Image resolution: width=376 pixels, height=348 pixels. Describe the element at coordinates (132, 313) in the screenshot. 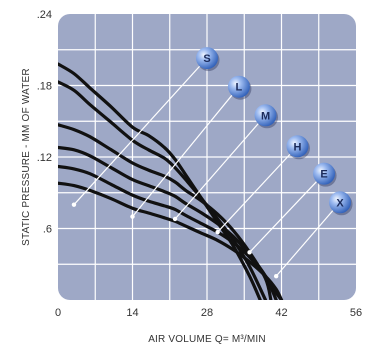

I see `x-tick-label: 14` at that location.